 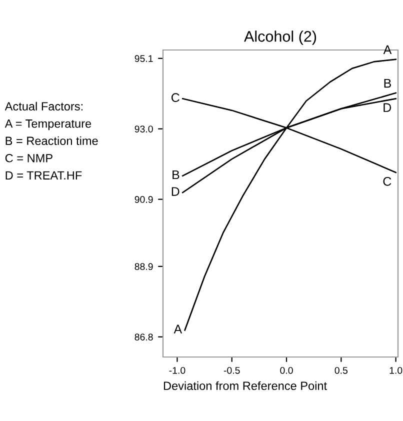 What do you see at coordinates (176, 97) in the screenshot?
I see `series-label: C` at bounding box center [176, 97].